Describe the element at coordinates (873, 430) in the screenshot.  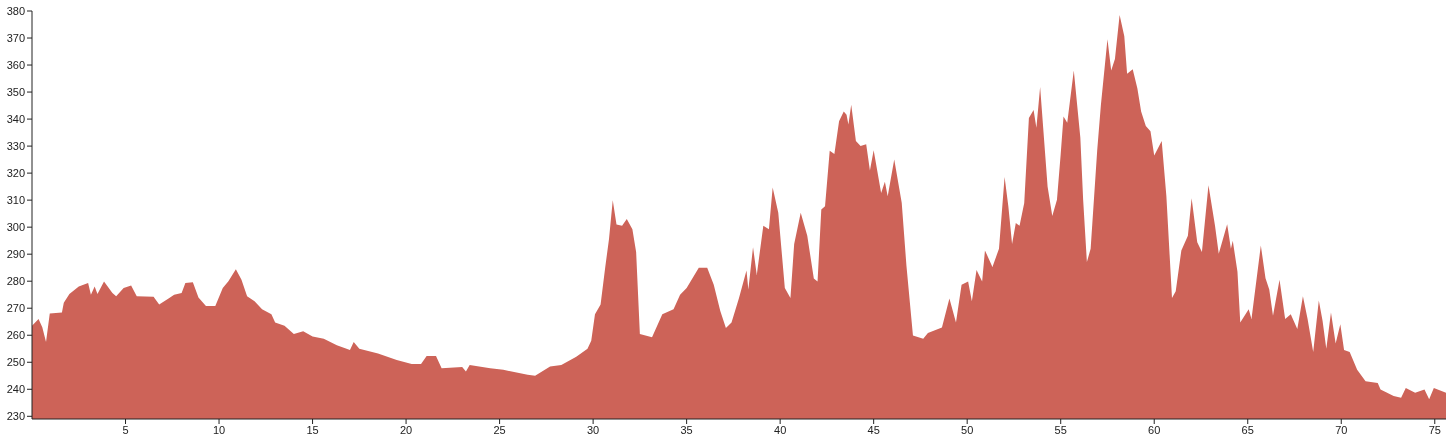
I see `x-tick-label: 45` at that location.